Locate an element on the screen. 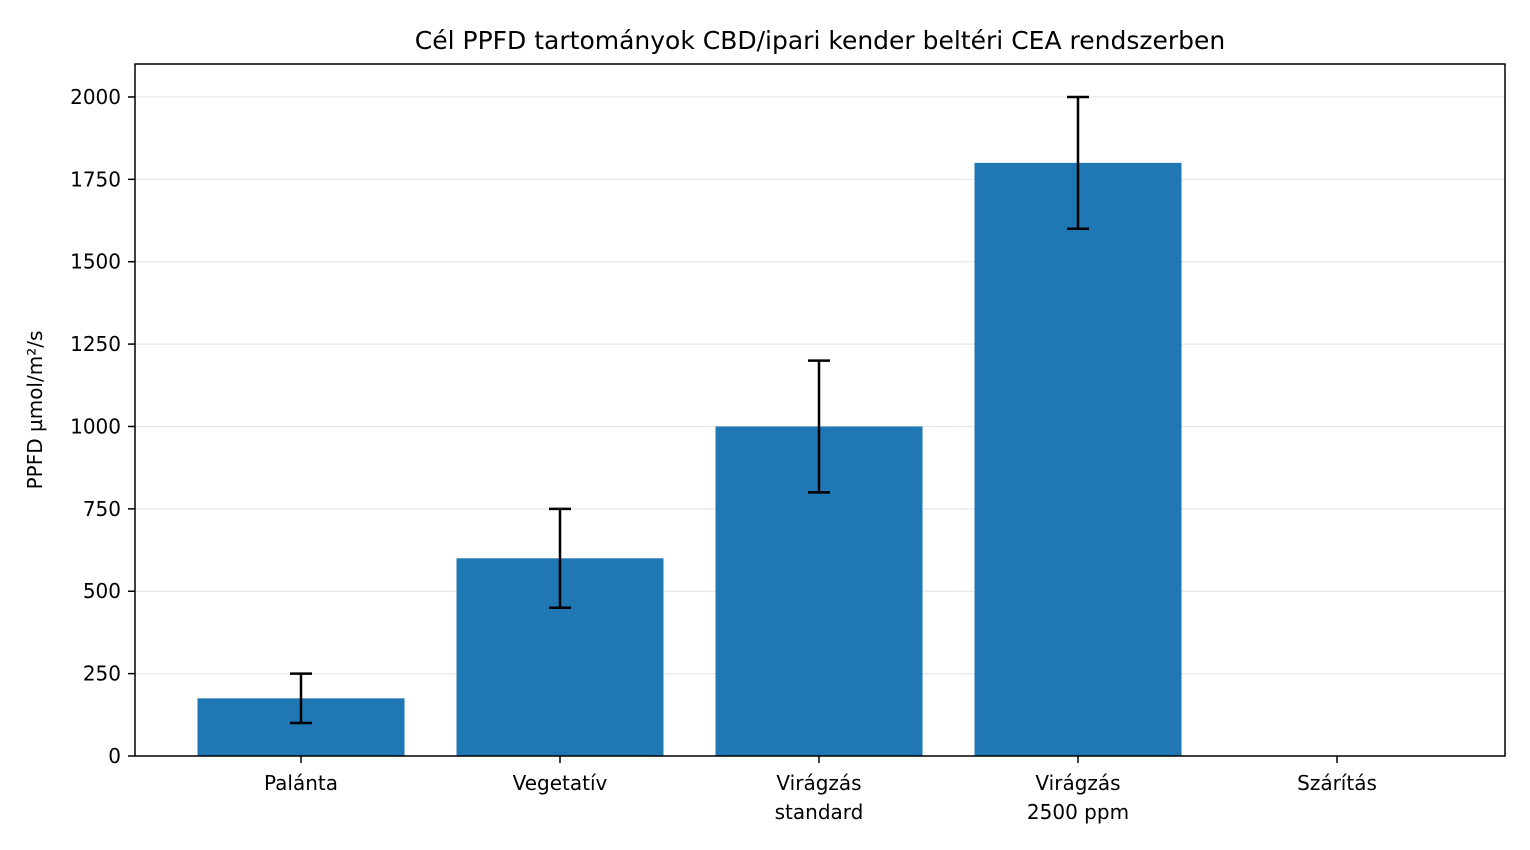 This screenshot has width=1530, height=850. x-tick-label-line: Palánta is located at coordinates (301, 783).